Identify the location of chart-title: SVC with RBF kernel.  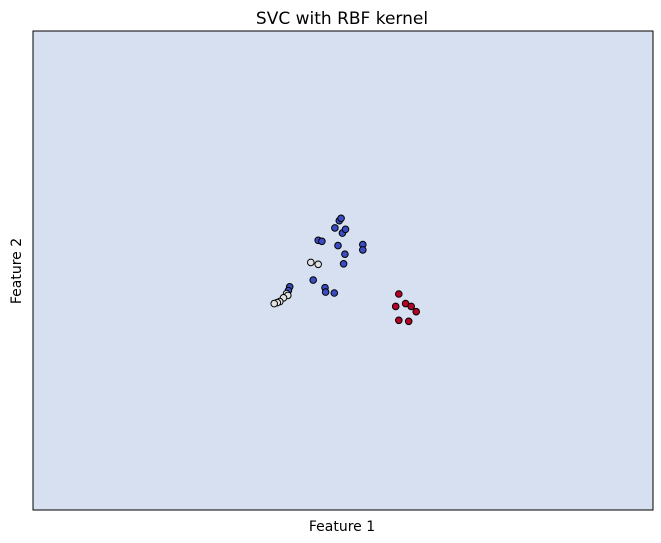
(342, 19).